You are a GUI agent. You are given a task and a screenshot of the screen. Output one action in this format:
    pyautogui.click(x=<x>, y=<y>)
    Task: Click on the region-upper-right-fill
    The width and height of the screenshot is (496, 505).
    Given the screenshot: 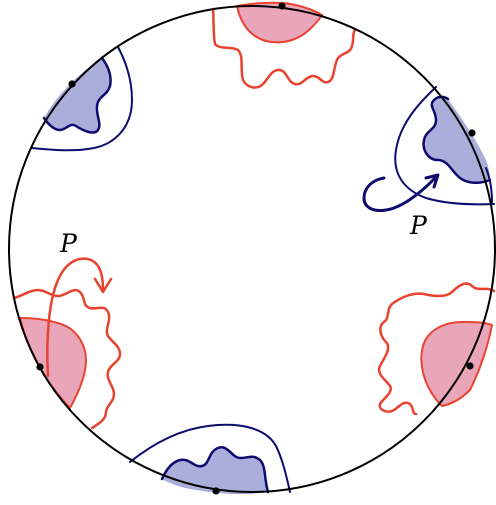 What is the action you would take?
    pyautogui.click(x=456, y=139)
    